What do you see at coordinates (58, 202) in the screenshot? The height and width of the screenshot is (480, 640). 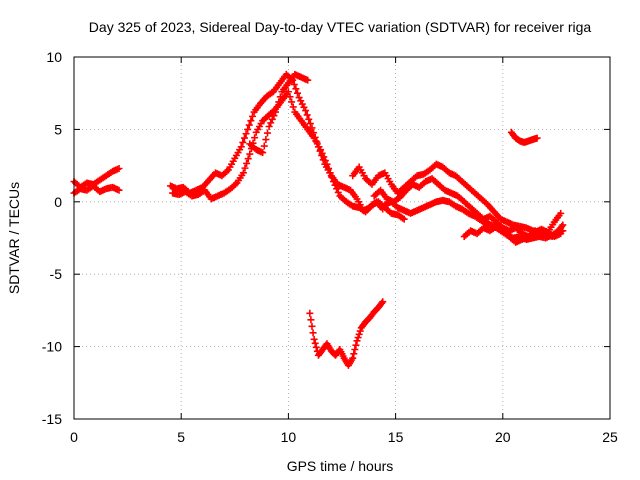 I see `y-tick-label: 0` at bounding box center [58, 202].